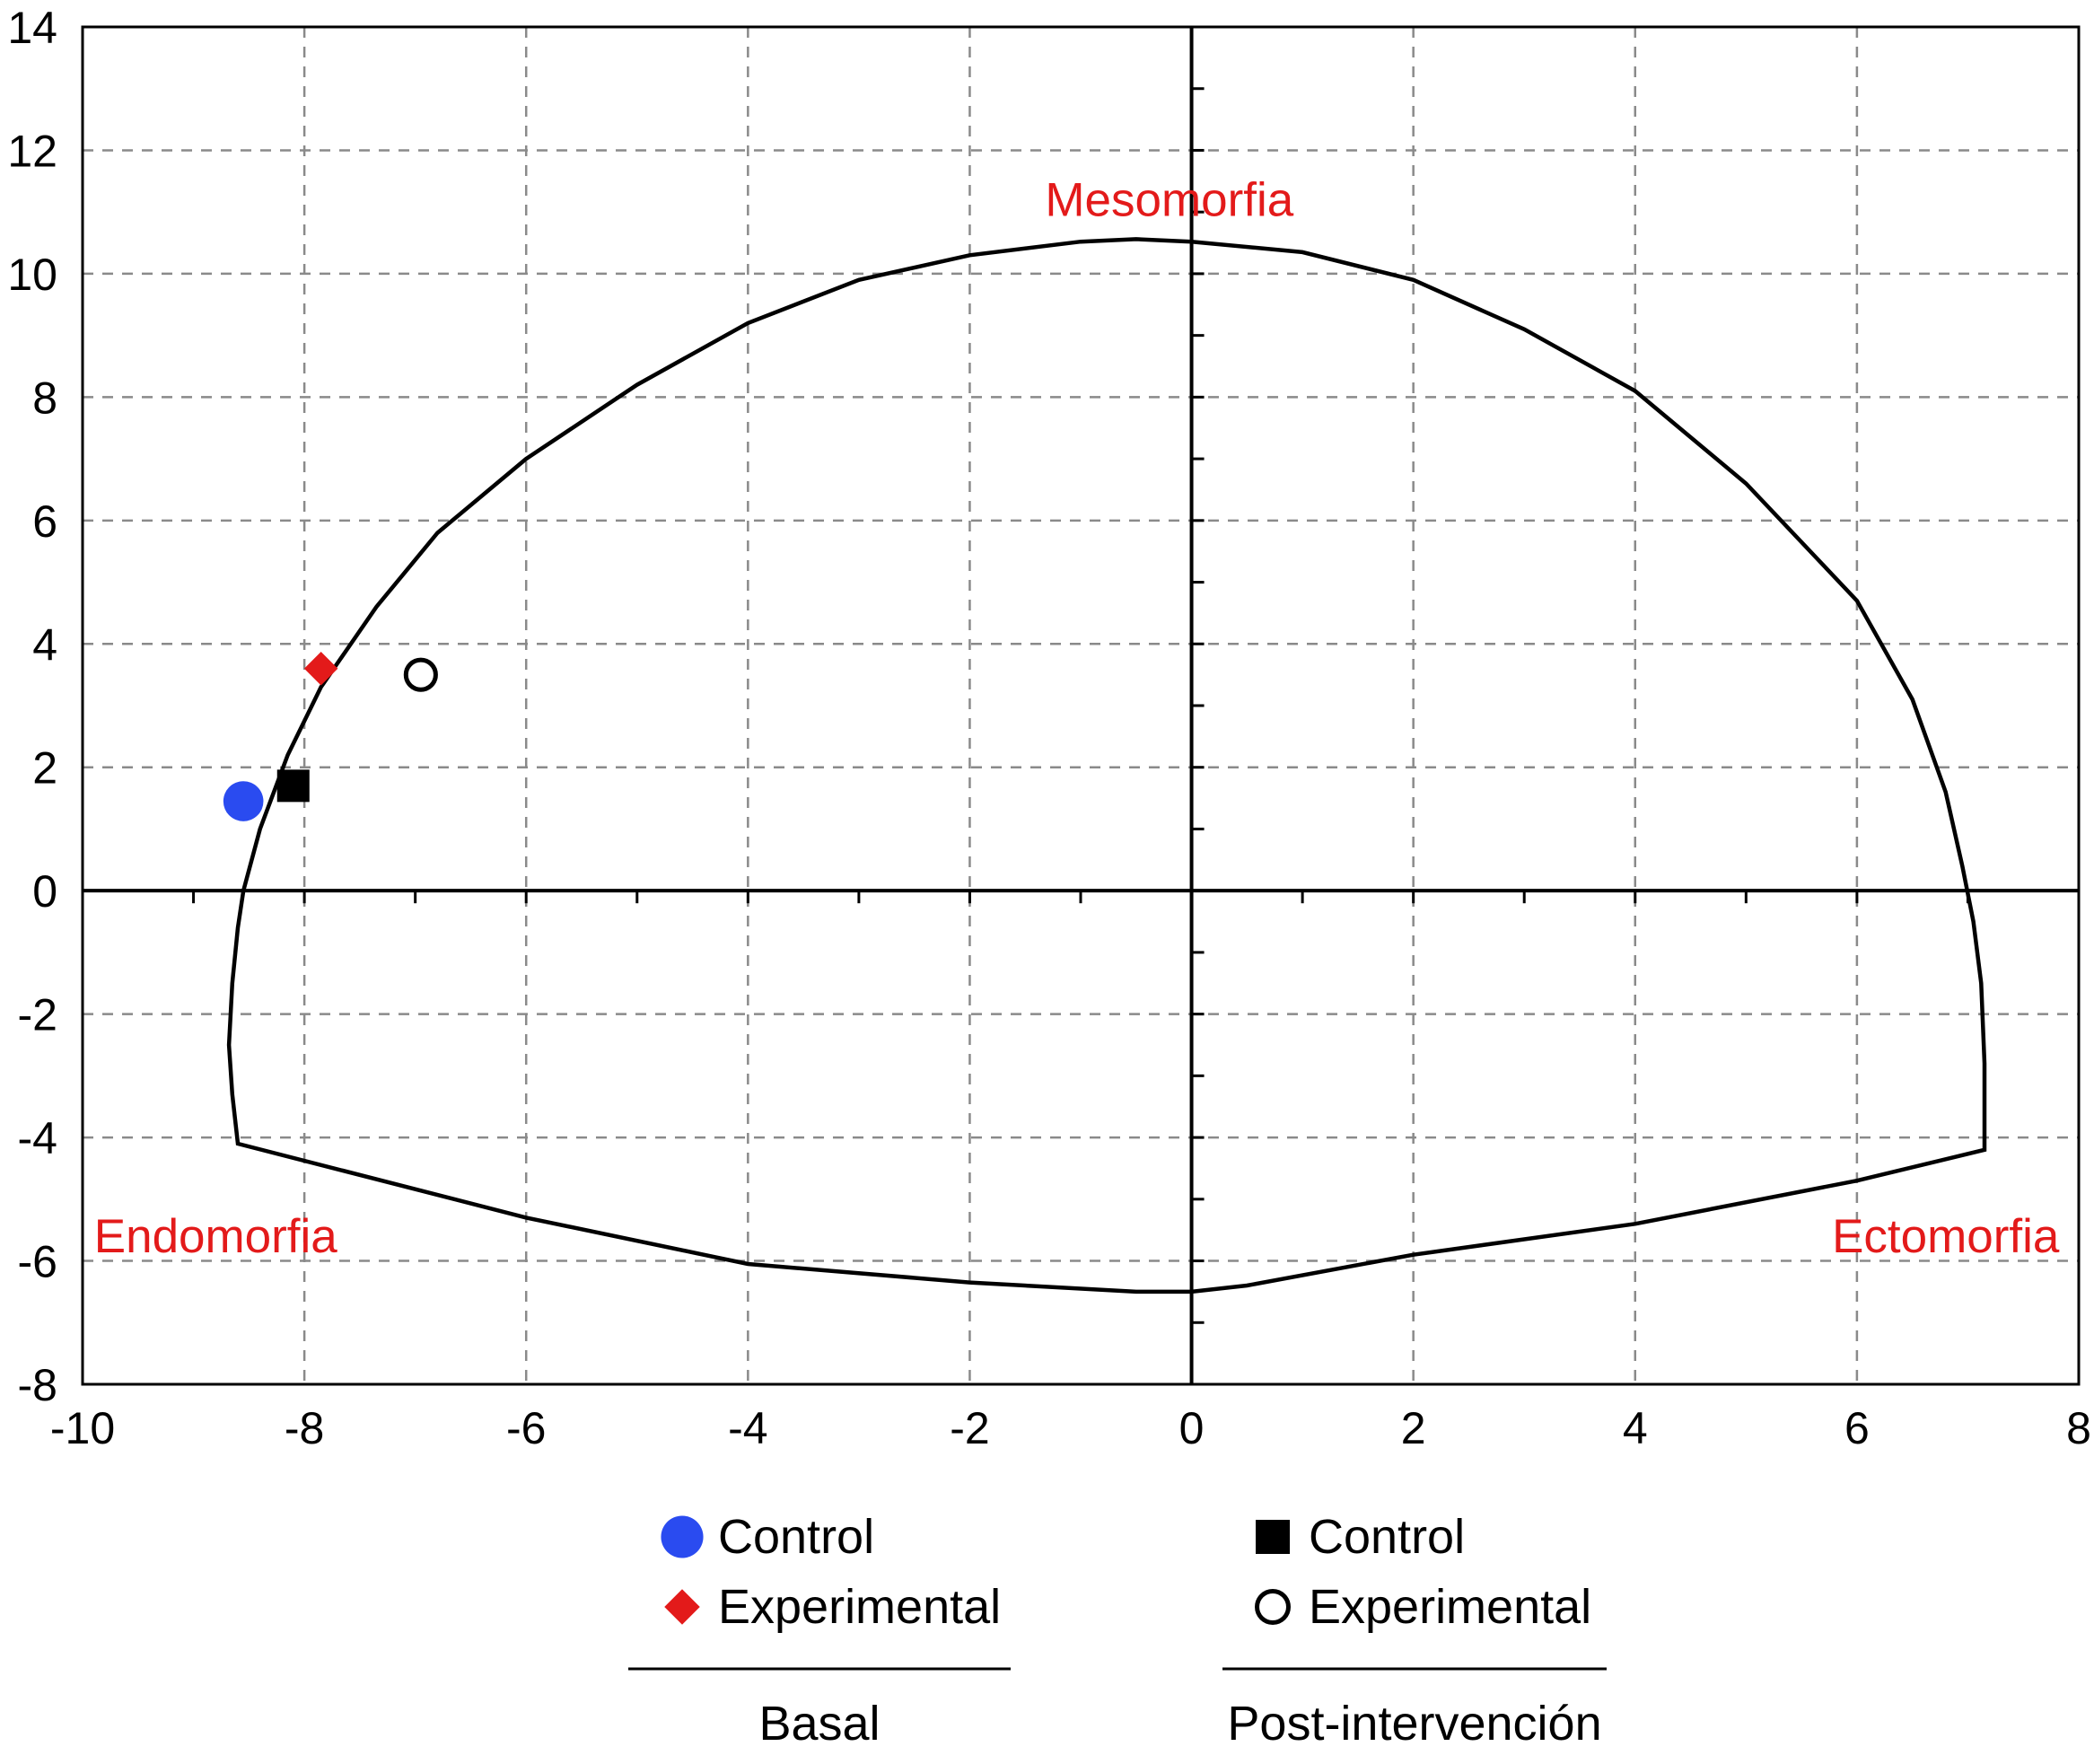 The width and height of the screenshot is (2094, 1764). I want to click on x-tick-label: -8, so click(304, 1428).